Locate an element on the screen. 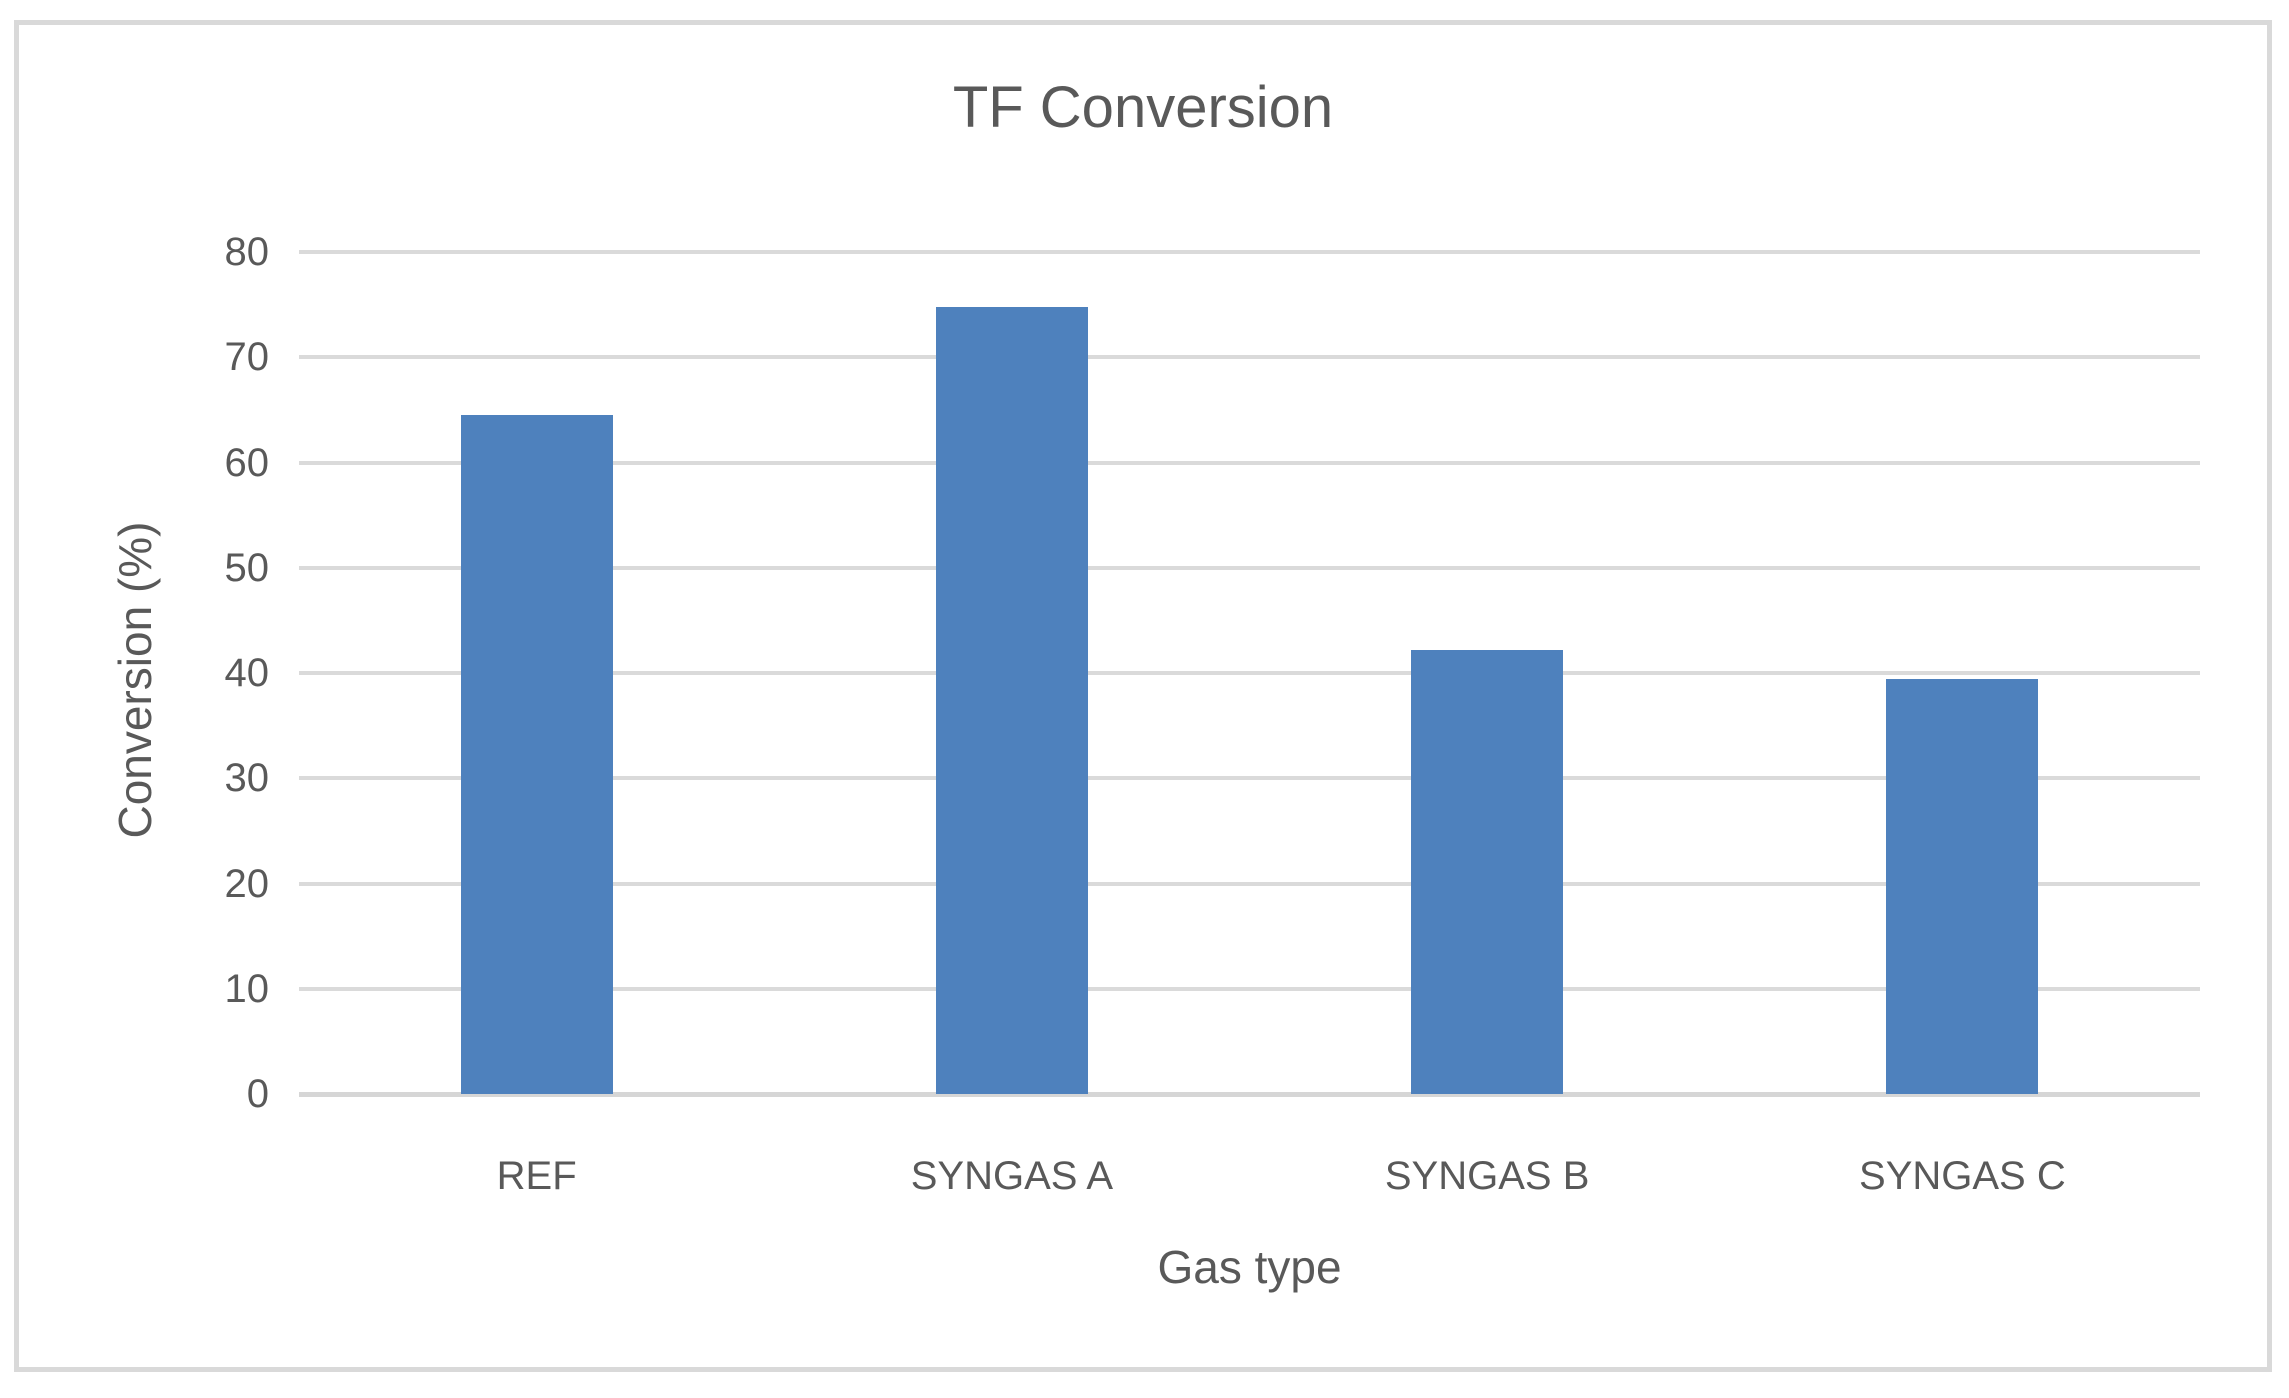 Image resolution: width=2289 pixels, height=1398 pixels. y-tick-label: 0 is located at coordinates (257, 1094).